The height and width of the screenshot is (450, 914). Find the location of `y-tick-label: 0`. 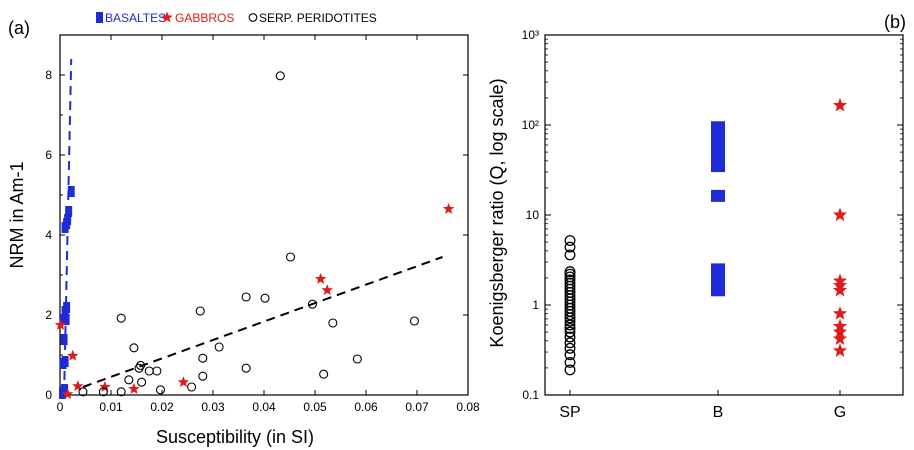

y-tick-label: 0 is located at coordinates (48, 395).